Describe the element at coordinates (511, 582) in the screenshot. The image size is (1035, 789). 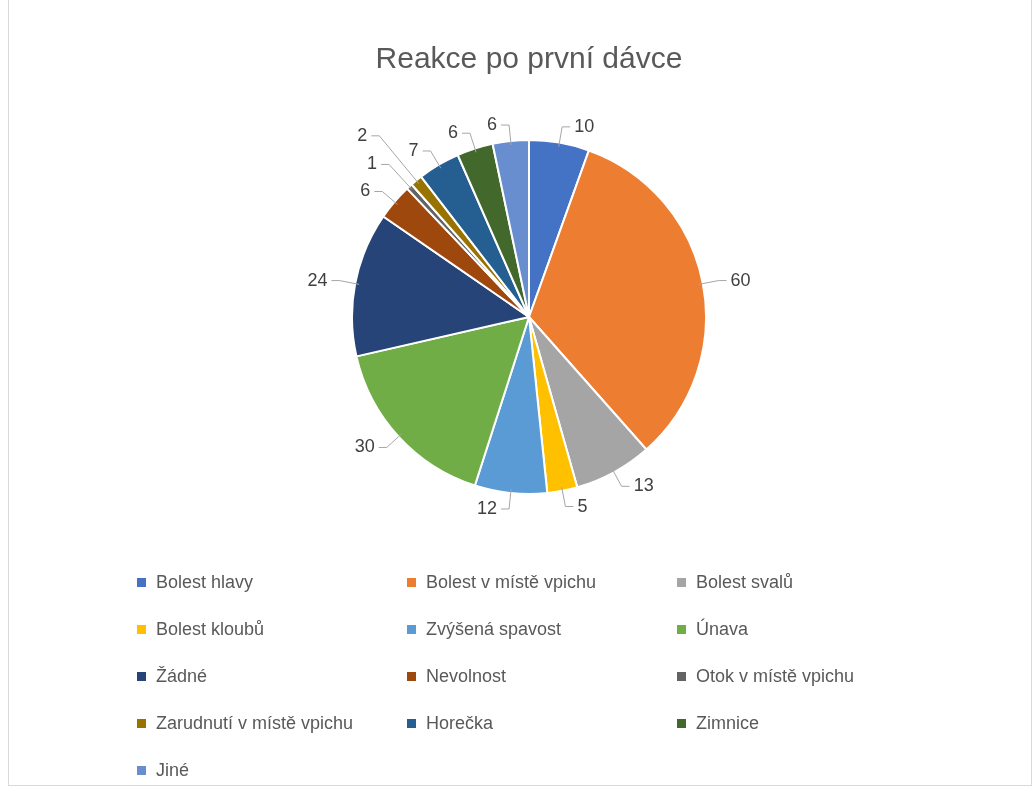
I see `legend-label: Bolest v místě vpichu` at that location.